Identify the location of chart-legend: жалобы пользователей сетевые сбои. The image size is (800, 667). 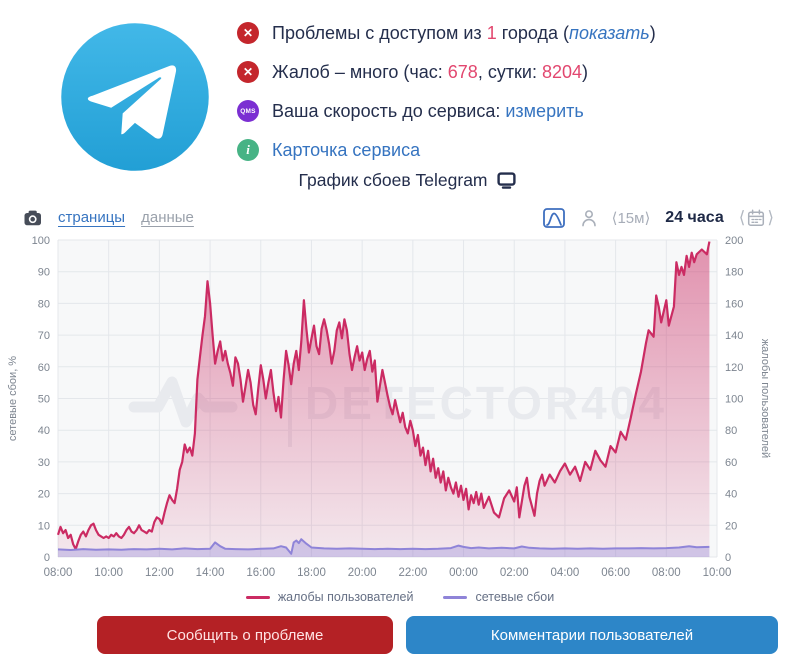
(400, 597).